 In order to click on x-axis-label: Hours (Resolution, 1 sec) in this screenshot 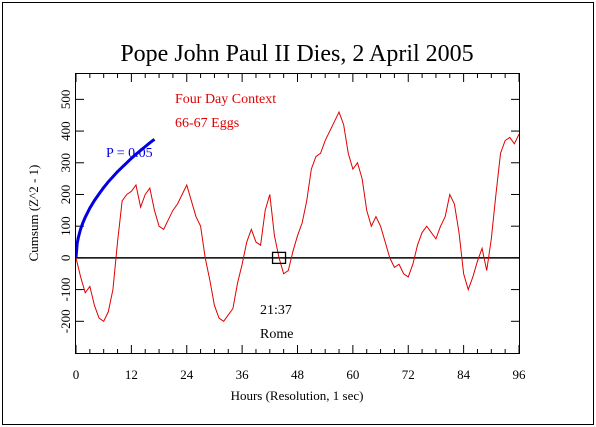, I will do `click(297, 395)`.